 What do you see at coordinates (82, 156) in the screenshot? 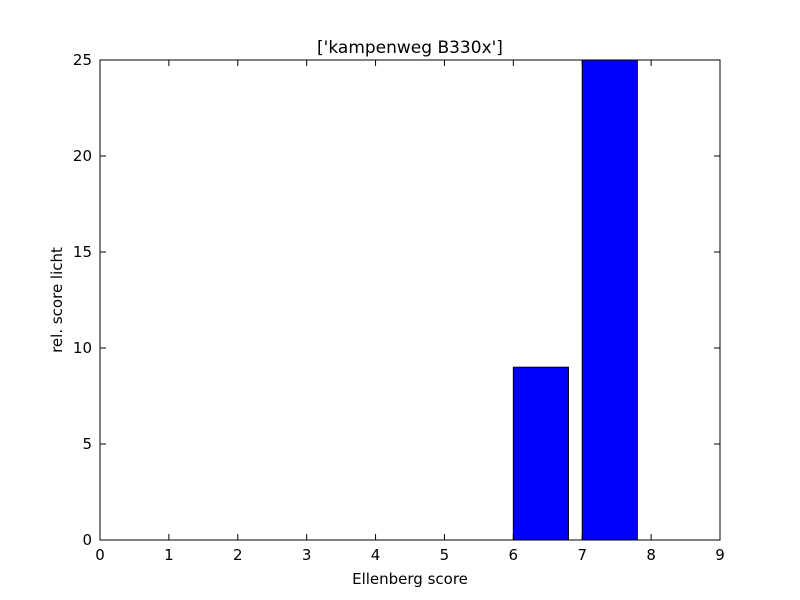
I see `y-tick-label: 20` at bounding box center [82, 156].